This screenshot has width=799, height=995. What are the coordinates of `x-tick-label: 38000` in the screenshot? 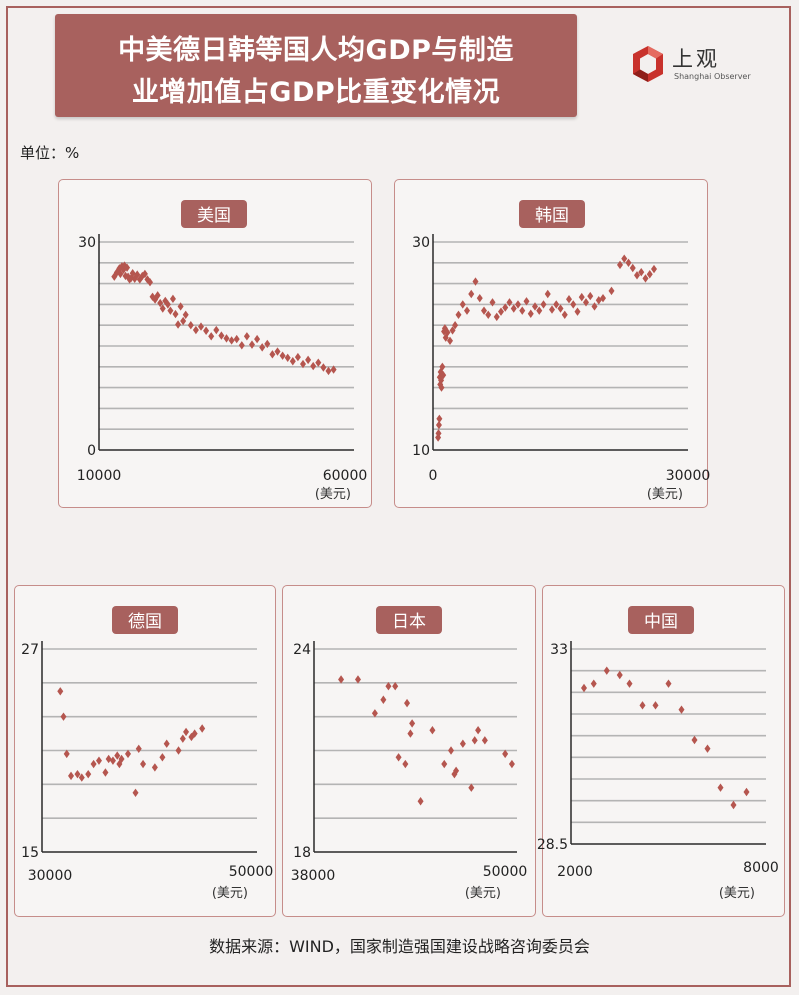 It's located at (313, 876).